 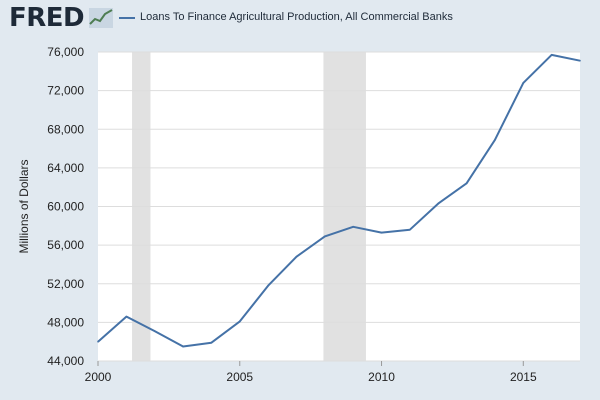 What do you see at coordinates (65, 168) in the screenshot?
I see `y-tick-label: 64,000` at bounding box center [65, 168].